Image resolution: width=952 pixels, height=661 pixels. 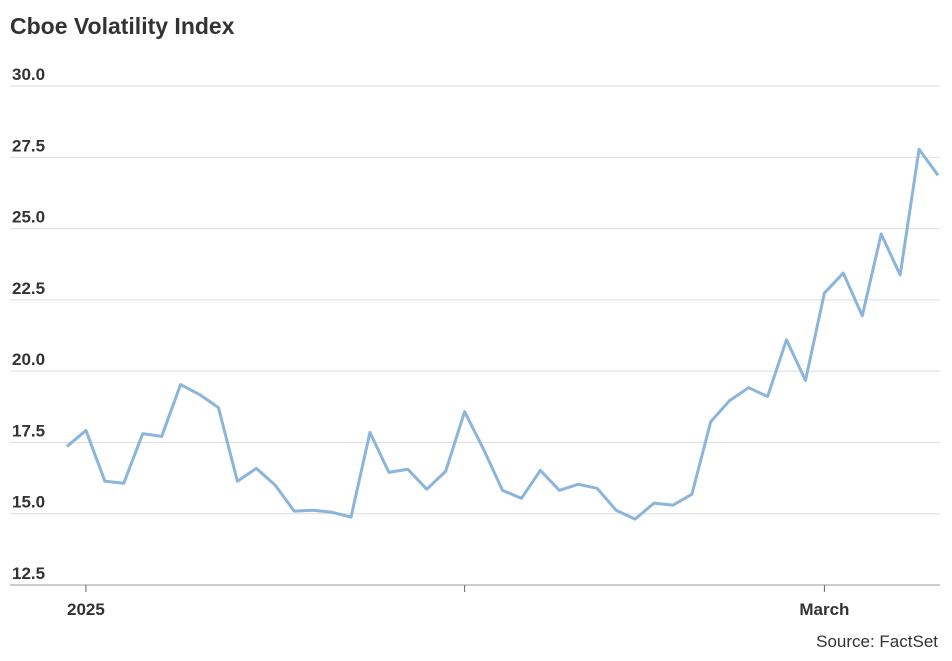 I want to click on x-tick-label: March, so click(x=824, y=609).